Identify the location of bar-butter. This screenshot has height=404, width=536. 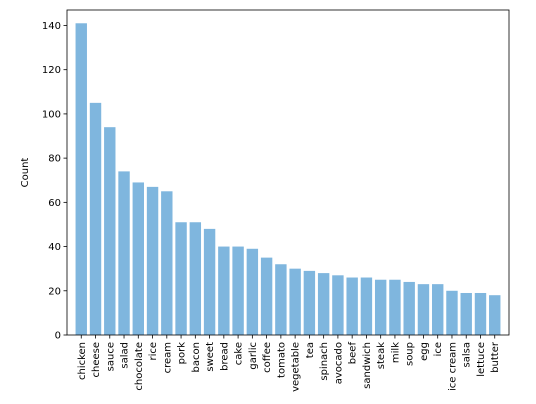
(495, 315).